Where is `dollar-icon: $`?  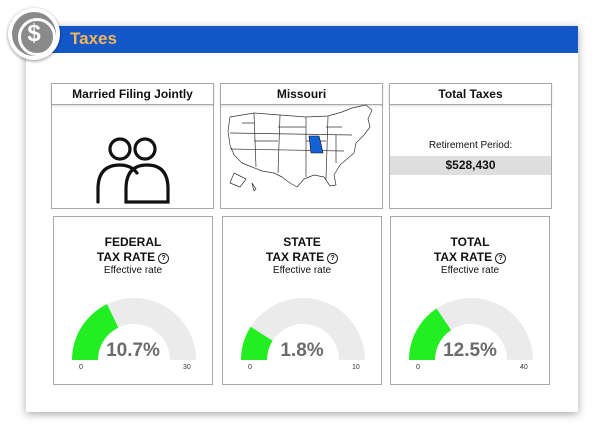 dollar-icon: $ is located at coordinates (34, 33).